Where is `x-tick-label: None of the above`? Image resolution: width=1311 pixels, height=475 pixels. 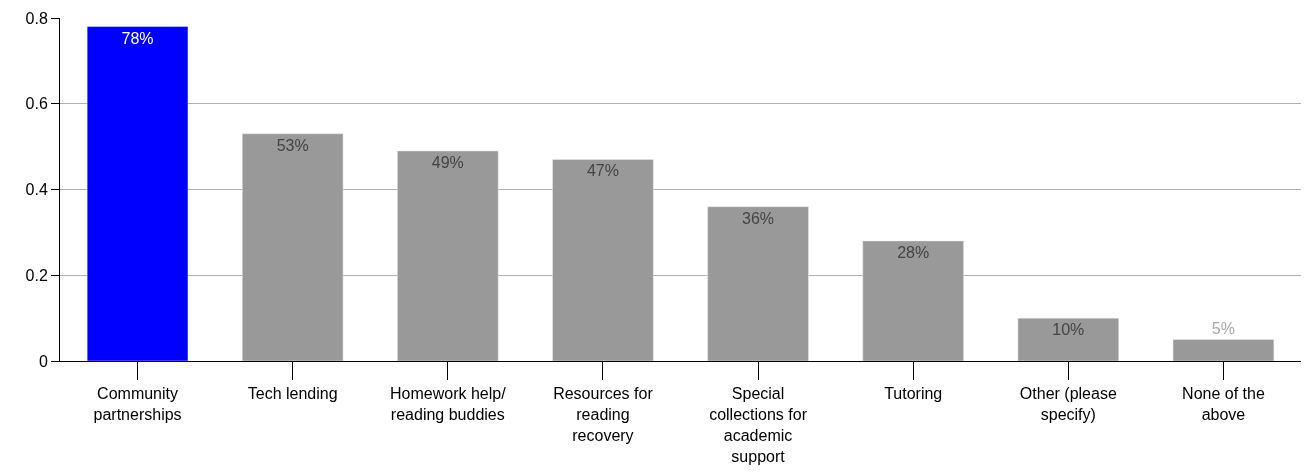 x-tick-label: None of the above is located at coordinates (1223, 404).